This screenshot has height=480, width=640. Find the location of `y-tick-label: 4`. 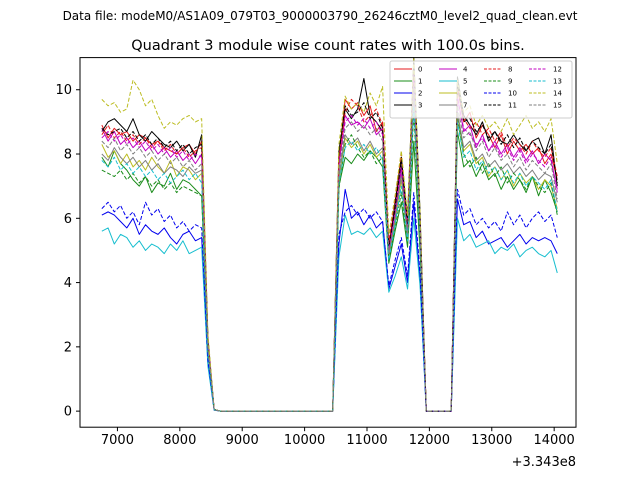

y-tick-label: 4 is located at coordinates (68, 283).